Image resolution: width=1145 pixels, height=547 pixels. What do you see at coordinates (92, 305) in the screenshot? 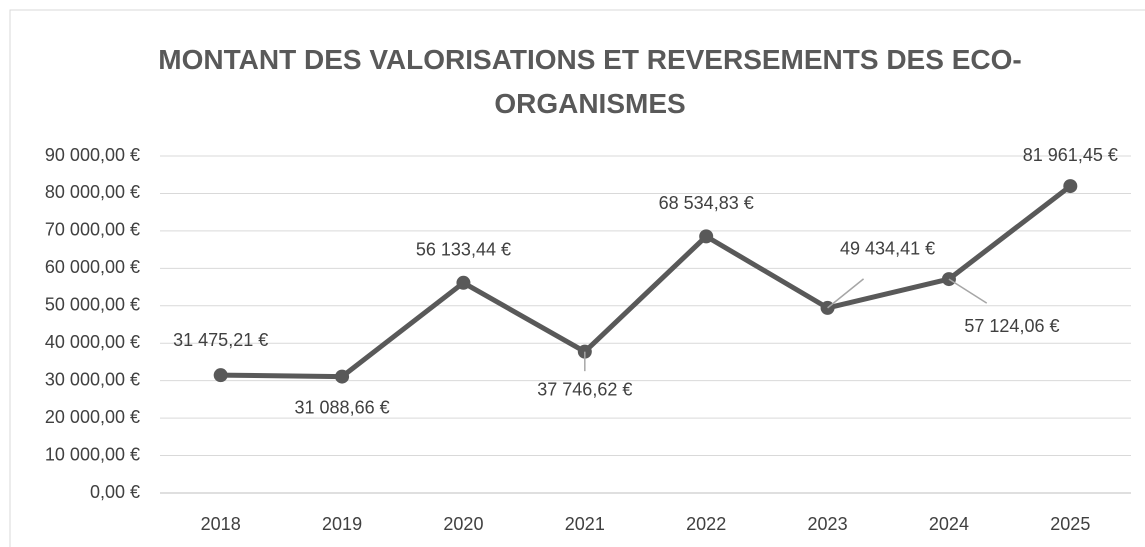
I see `y-tick-label: 50 000,00 €` at bounding box center [92, 305].